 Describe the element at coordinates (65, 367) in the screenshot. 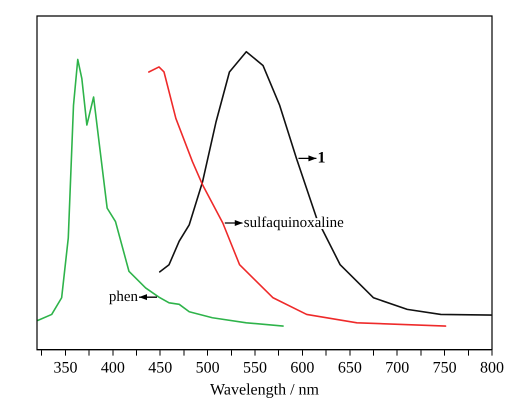

I see `x-tick-label: 350` at that location.